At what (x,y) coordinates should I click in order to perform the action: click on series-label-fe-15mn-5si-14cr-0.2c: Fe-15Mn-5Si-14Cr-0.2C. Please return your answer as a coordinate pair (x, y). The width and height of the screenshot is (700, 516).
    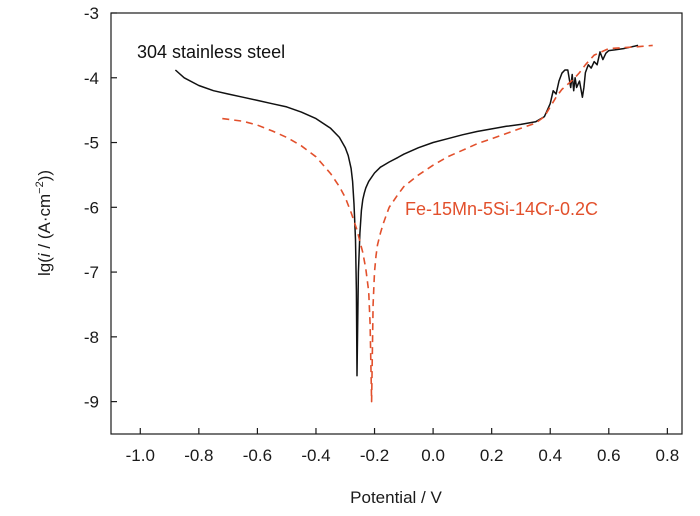
    Looking at the image, I should click on (501, 209).